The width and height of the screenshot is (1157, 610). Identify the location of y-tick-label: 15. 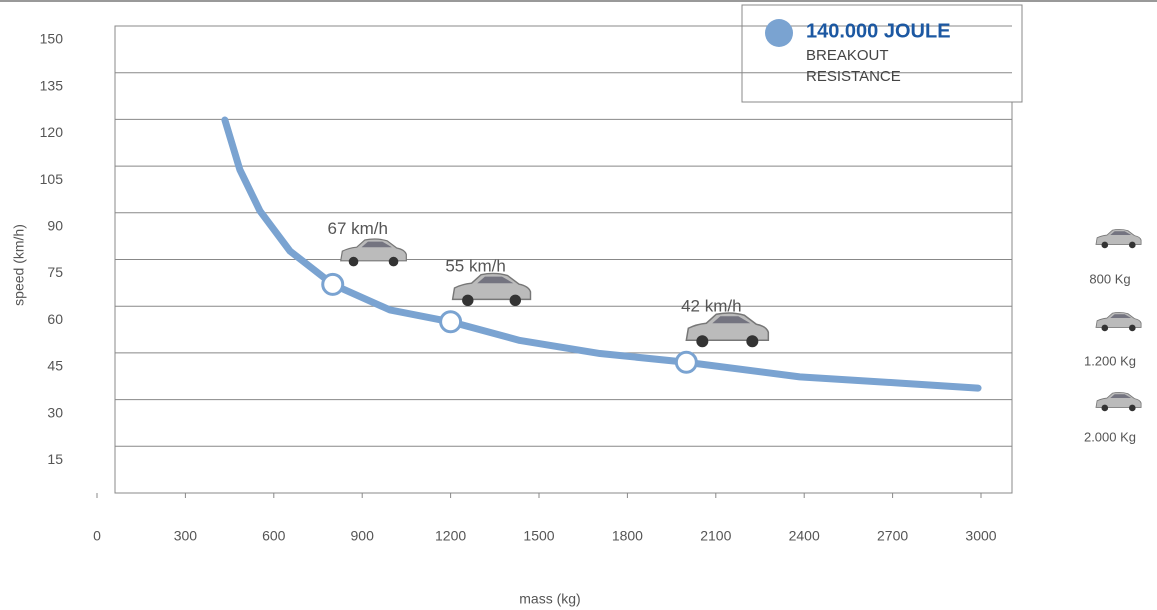
(55, 459).